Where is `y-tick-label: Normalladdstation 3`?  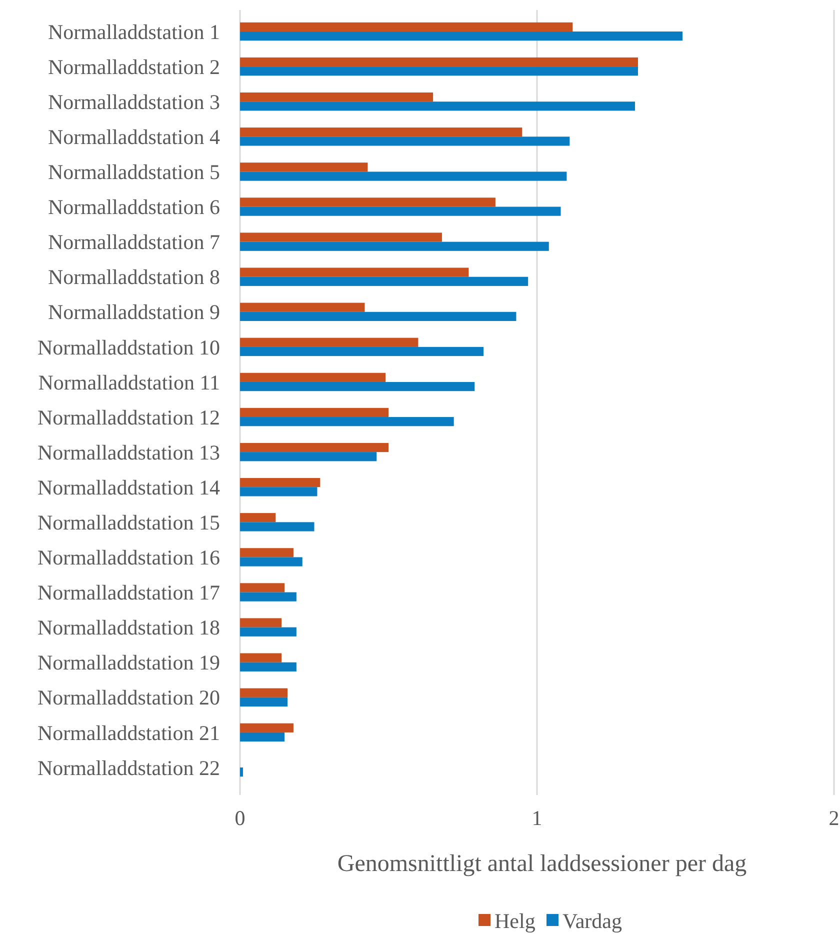 y-tick-label: Normalladdstation 3 is located at coordinates (134, 102).